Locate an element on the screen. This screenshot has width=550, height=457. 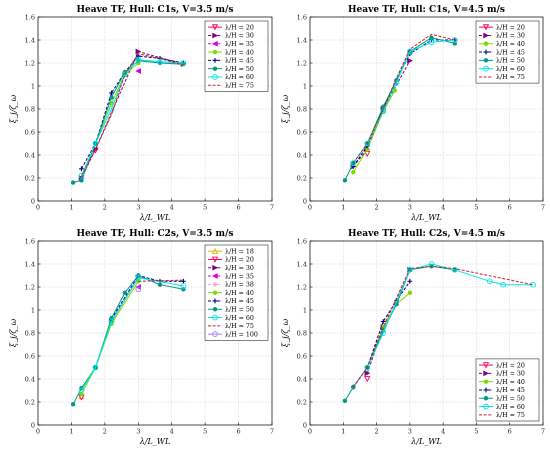
chart-title: Heave TF, Hull: C2s, V=4.5 m/s is located at coordinates (426, 234).